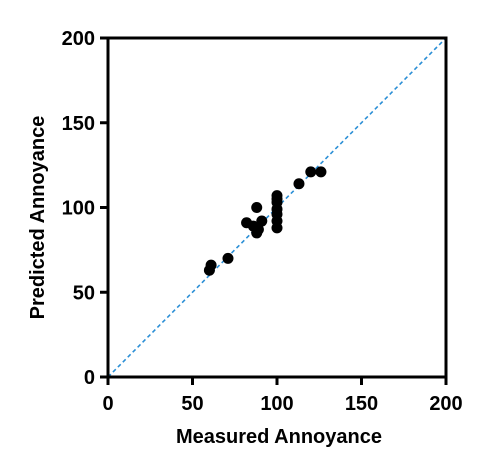 This screenshot has width=502, height=472. Describe the element at coordinates (361, 404) in the screenshot. I see `x-tick-label: 150` at that location.